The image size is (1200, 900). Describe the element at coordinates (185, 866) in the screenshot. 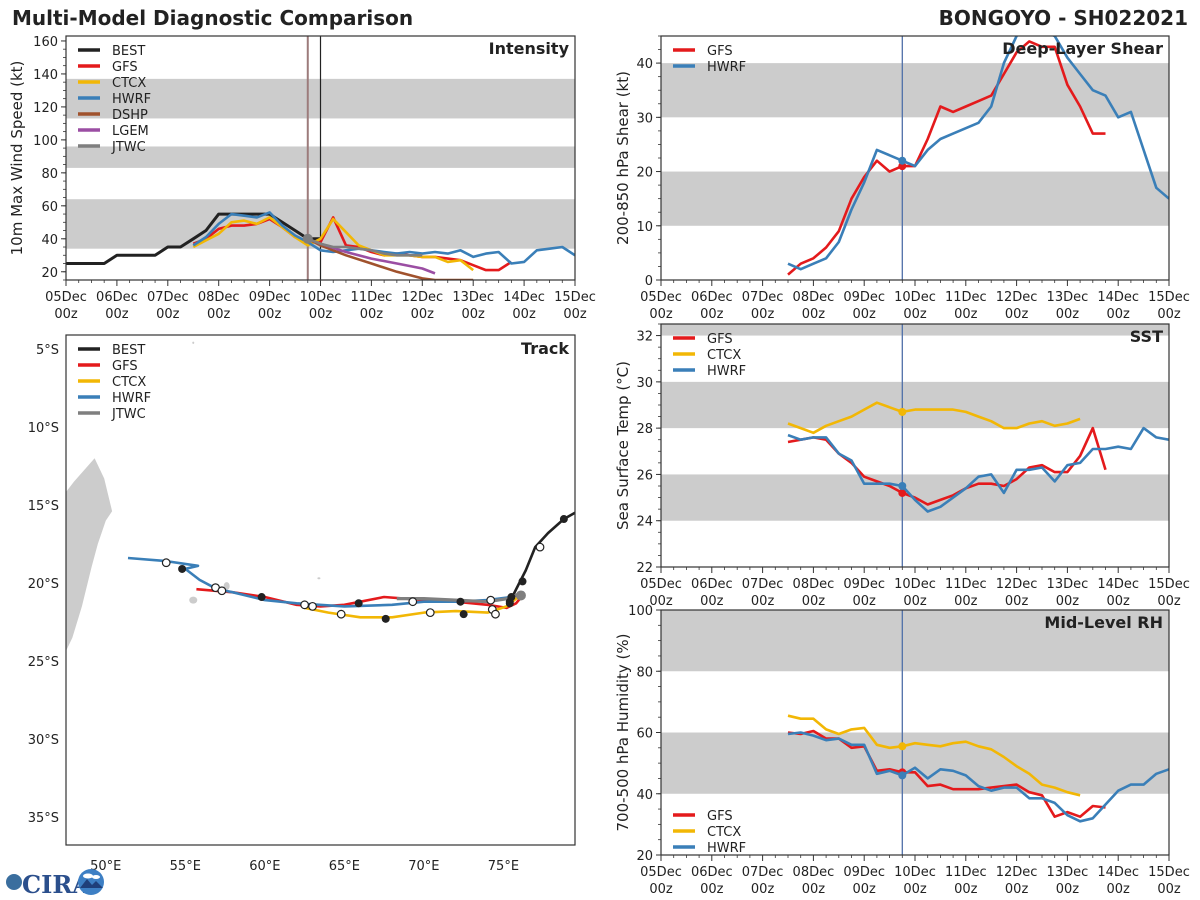

I see `lon-label: 55°E` at that location.